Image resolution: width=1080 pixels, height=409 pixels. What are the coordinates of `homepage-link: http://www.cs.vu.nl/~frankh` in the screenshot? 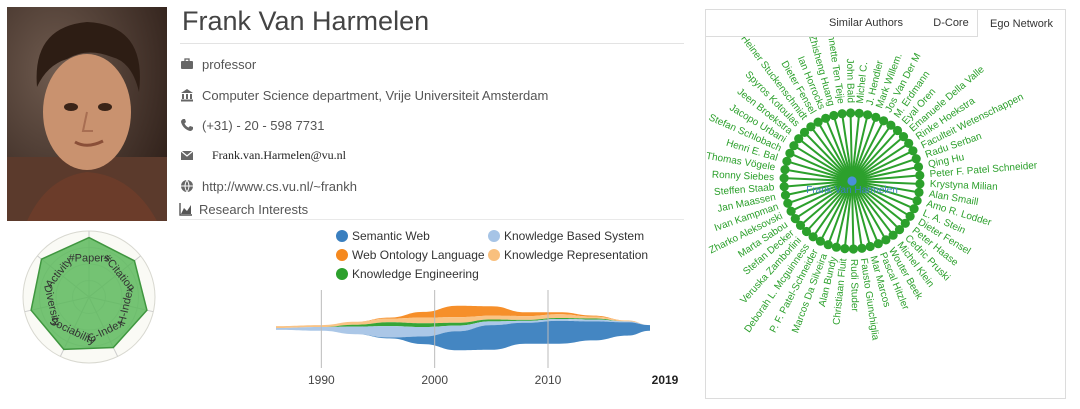 It's located at (279, 186).